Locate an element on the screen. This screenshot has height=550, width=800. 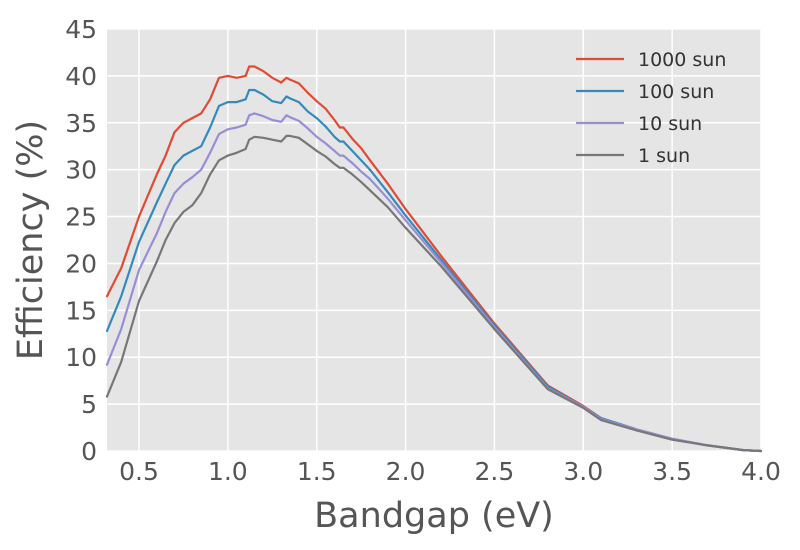
x-tick-label-2.5: 2.5 is located at coordinates (495, 471).